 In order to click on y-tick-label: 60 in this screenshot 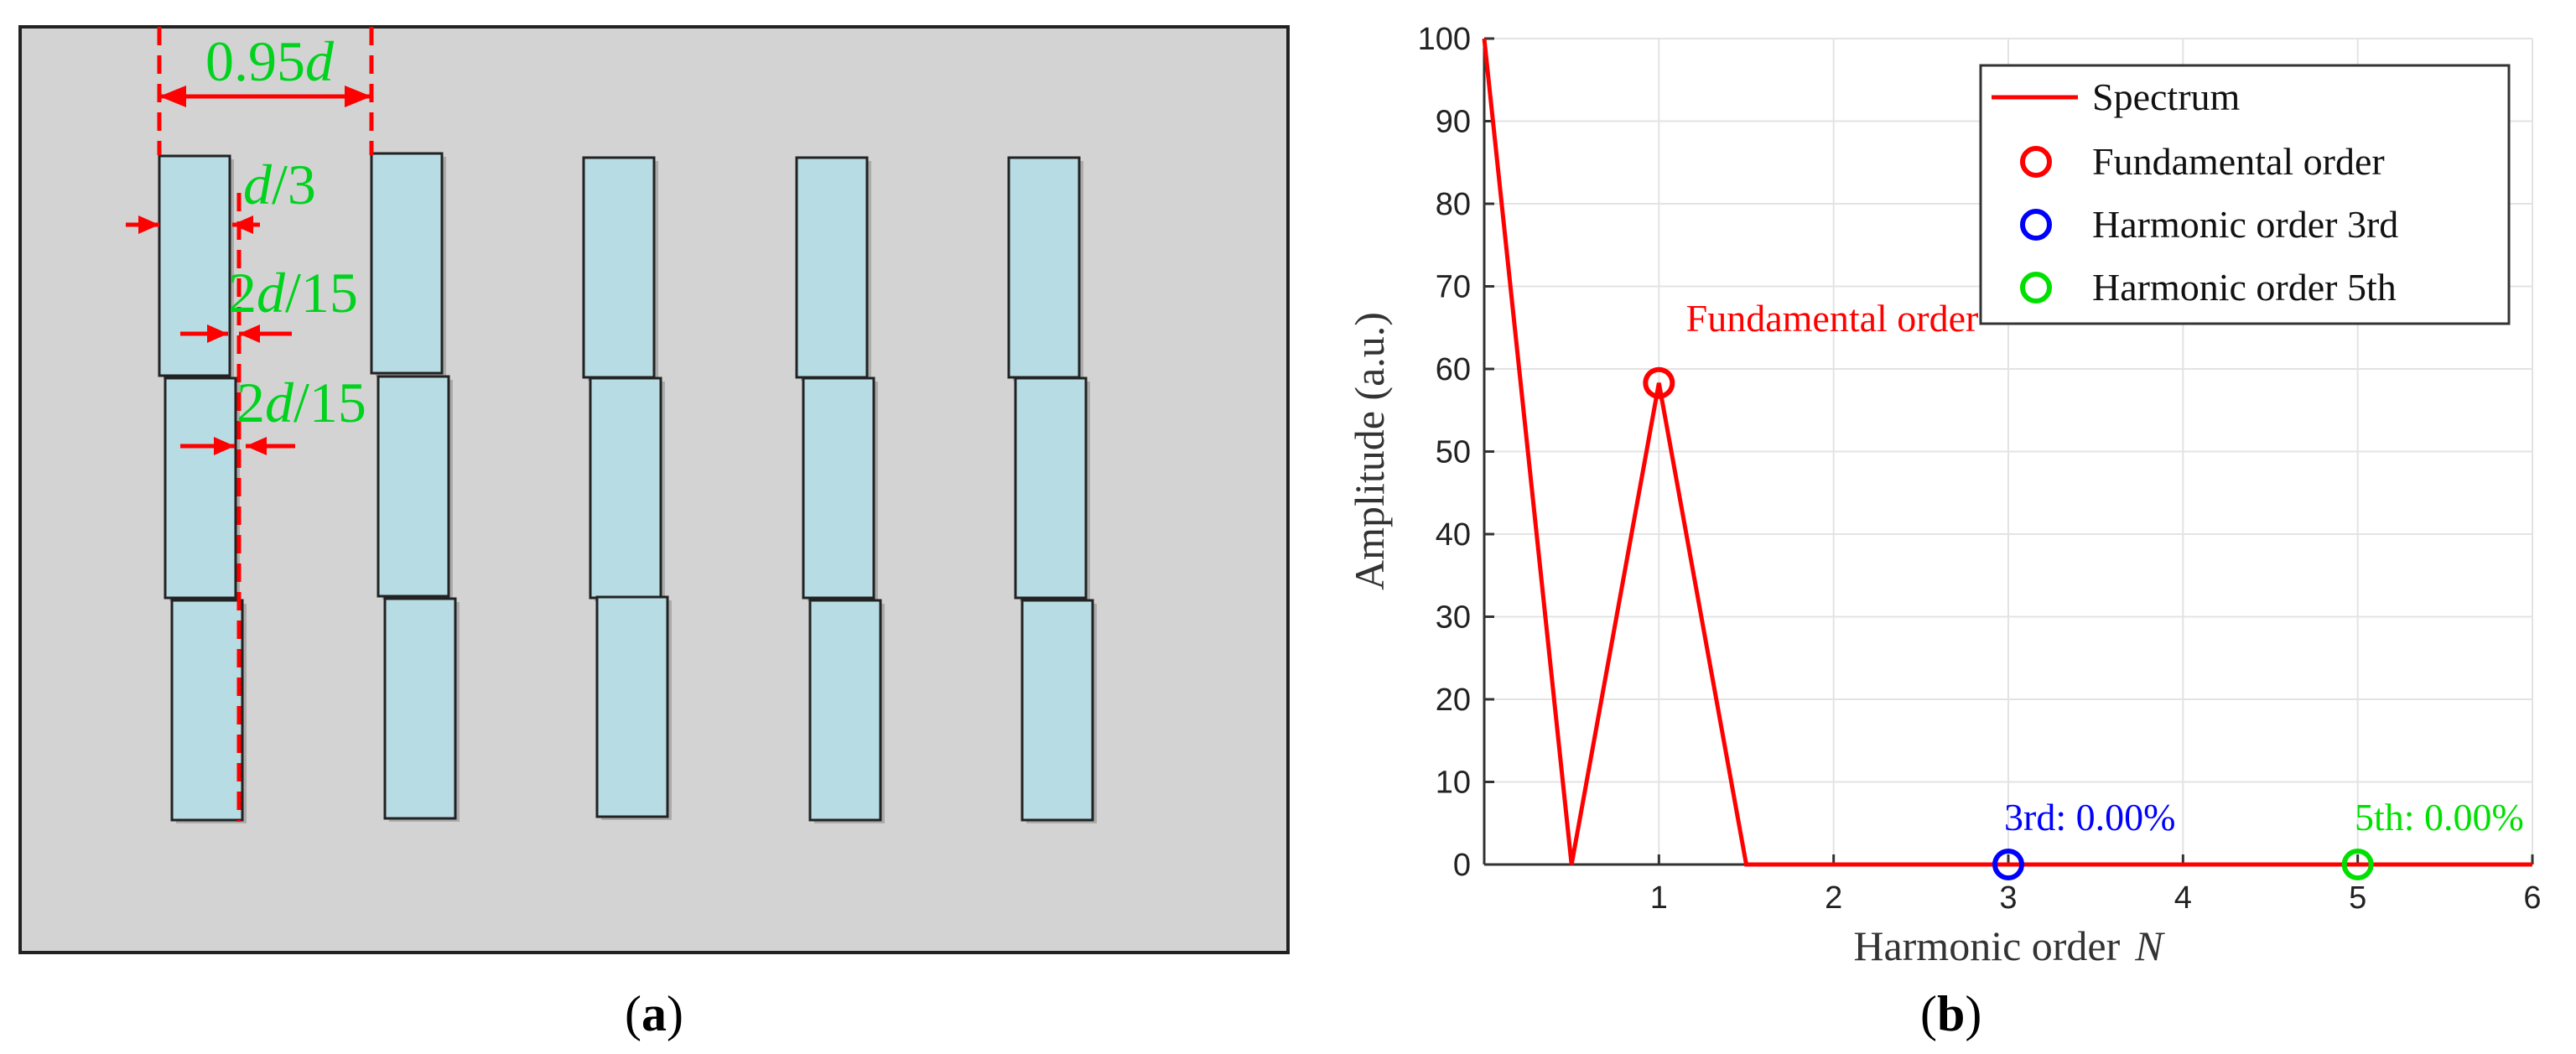, I will do `click(1453, 369)`.